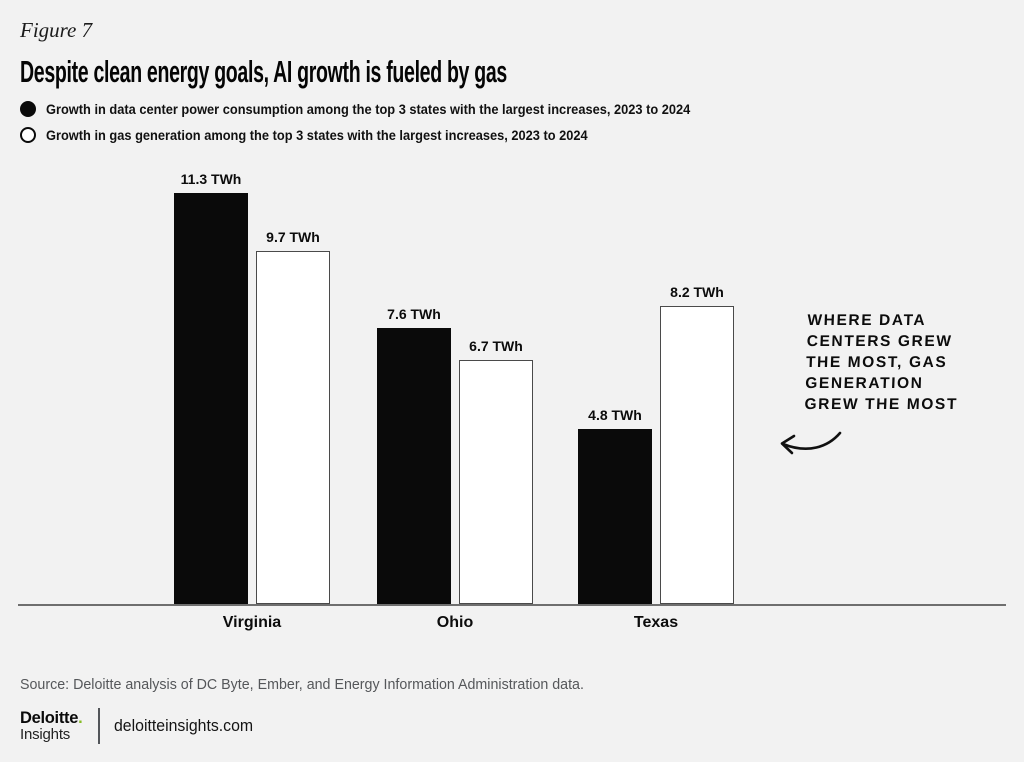 This screenshot has width=1024, height=762. Describe the element at coordinates (697, 292) in the screenshot. I see `bar-value-label: 8.2 TWh` at that location.